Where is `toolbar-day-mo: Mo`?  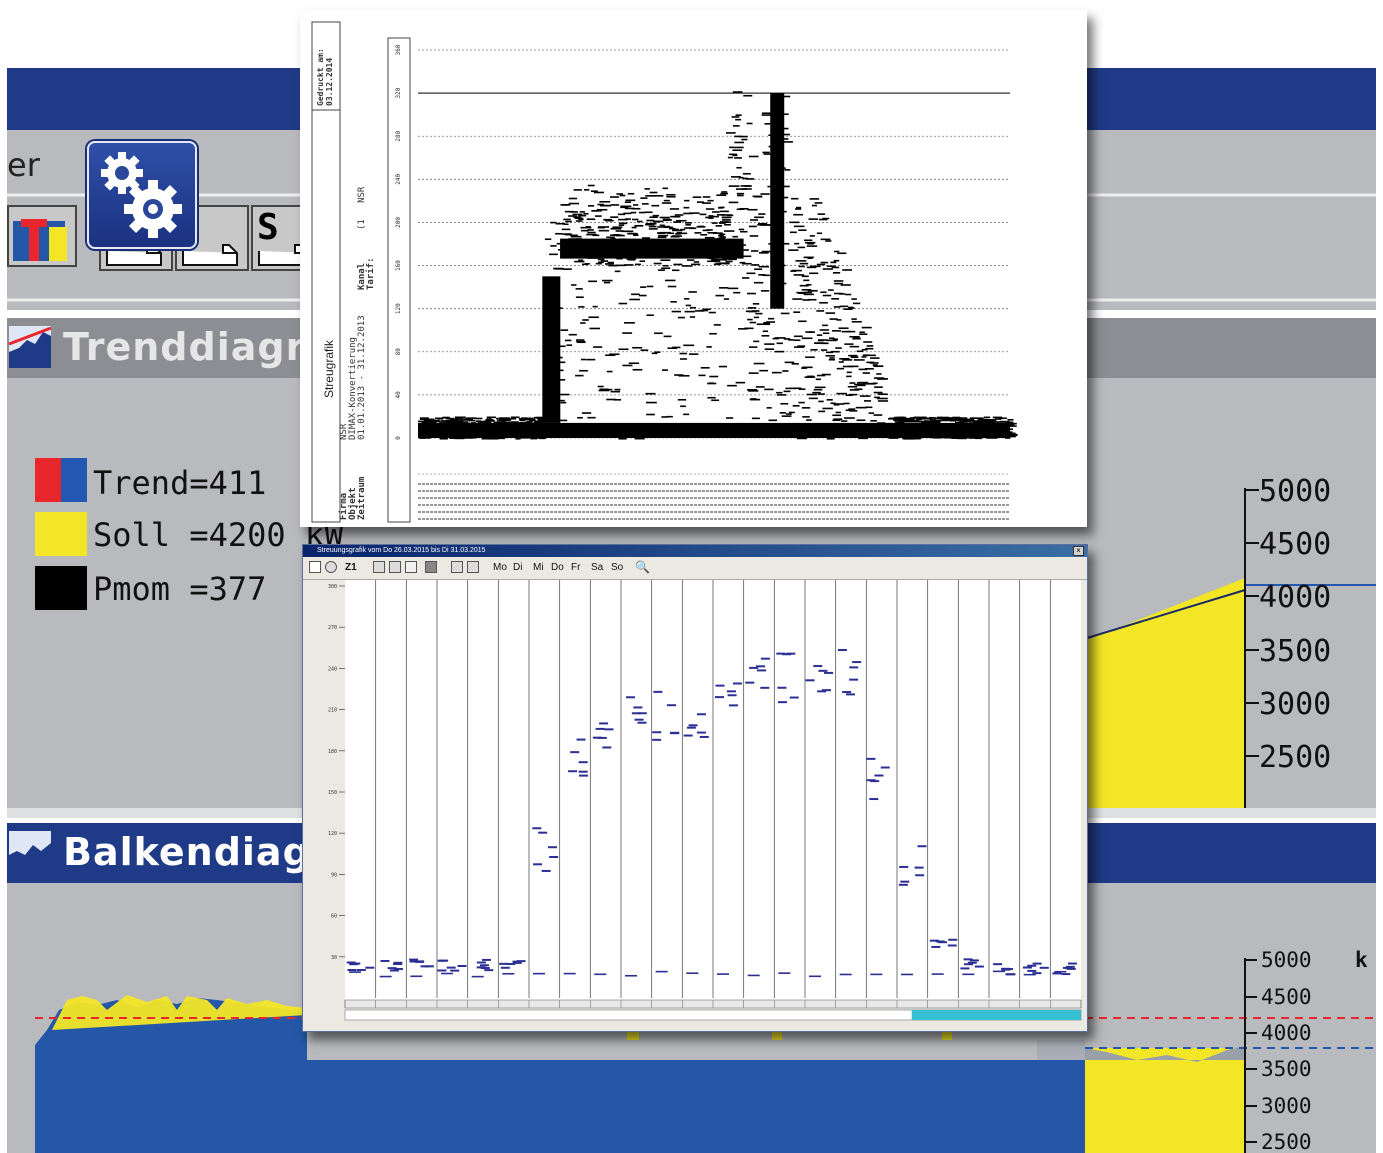
toolbar-day-mo: Mo is located at coordinates (500, 567).